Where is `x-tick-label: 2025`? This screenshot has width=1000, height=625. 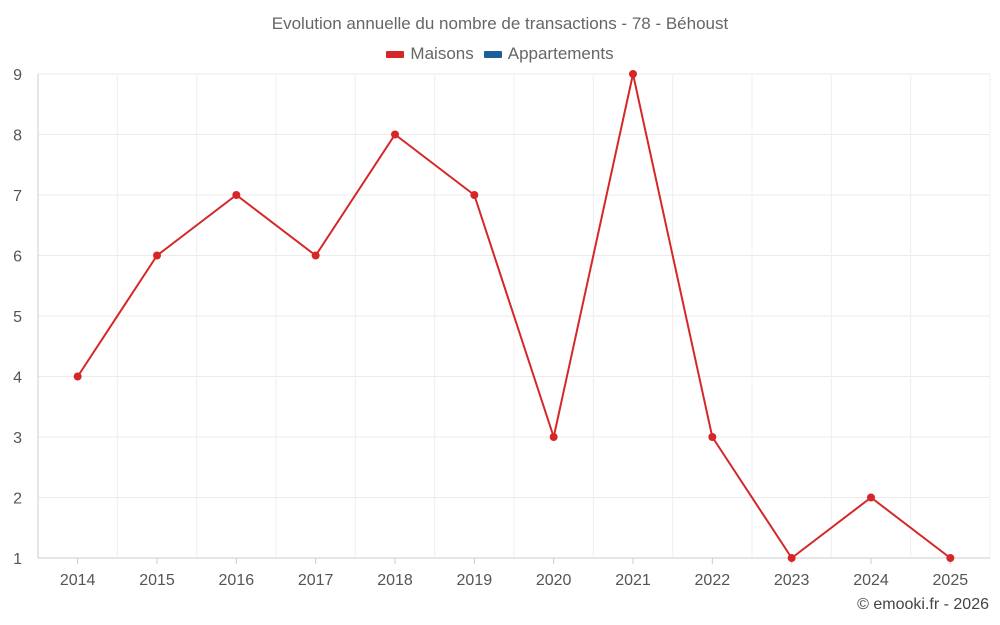 x-tick-label: 2025 is located at coordinates (951, 580).